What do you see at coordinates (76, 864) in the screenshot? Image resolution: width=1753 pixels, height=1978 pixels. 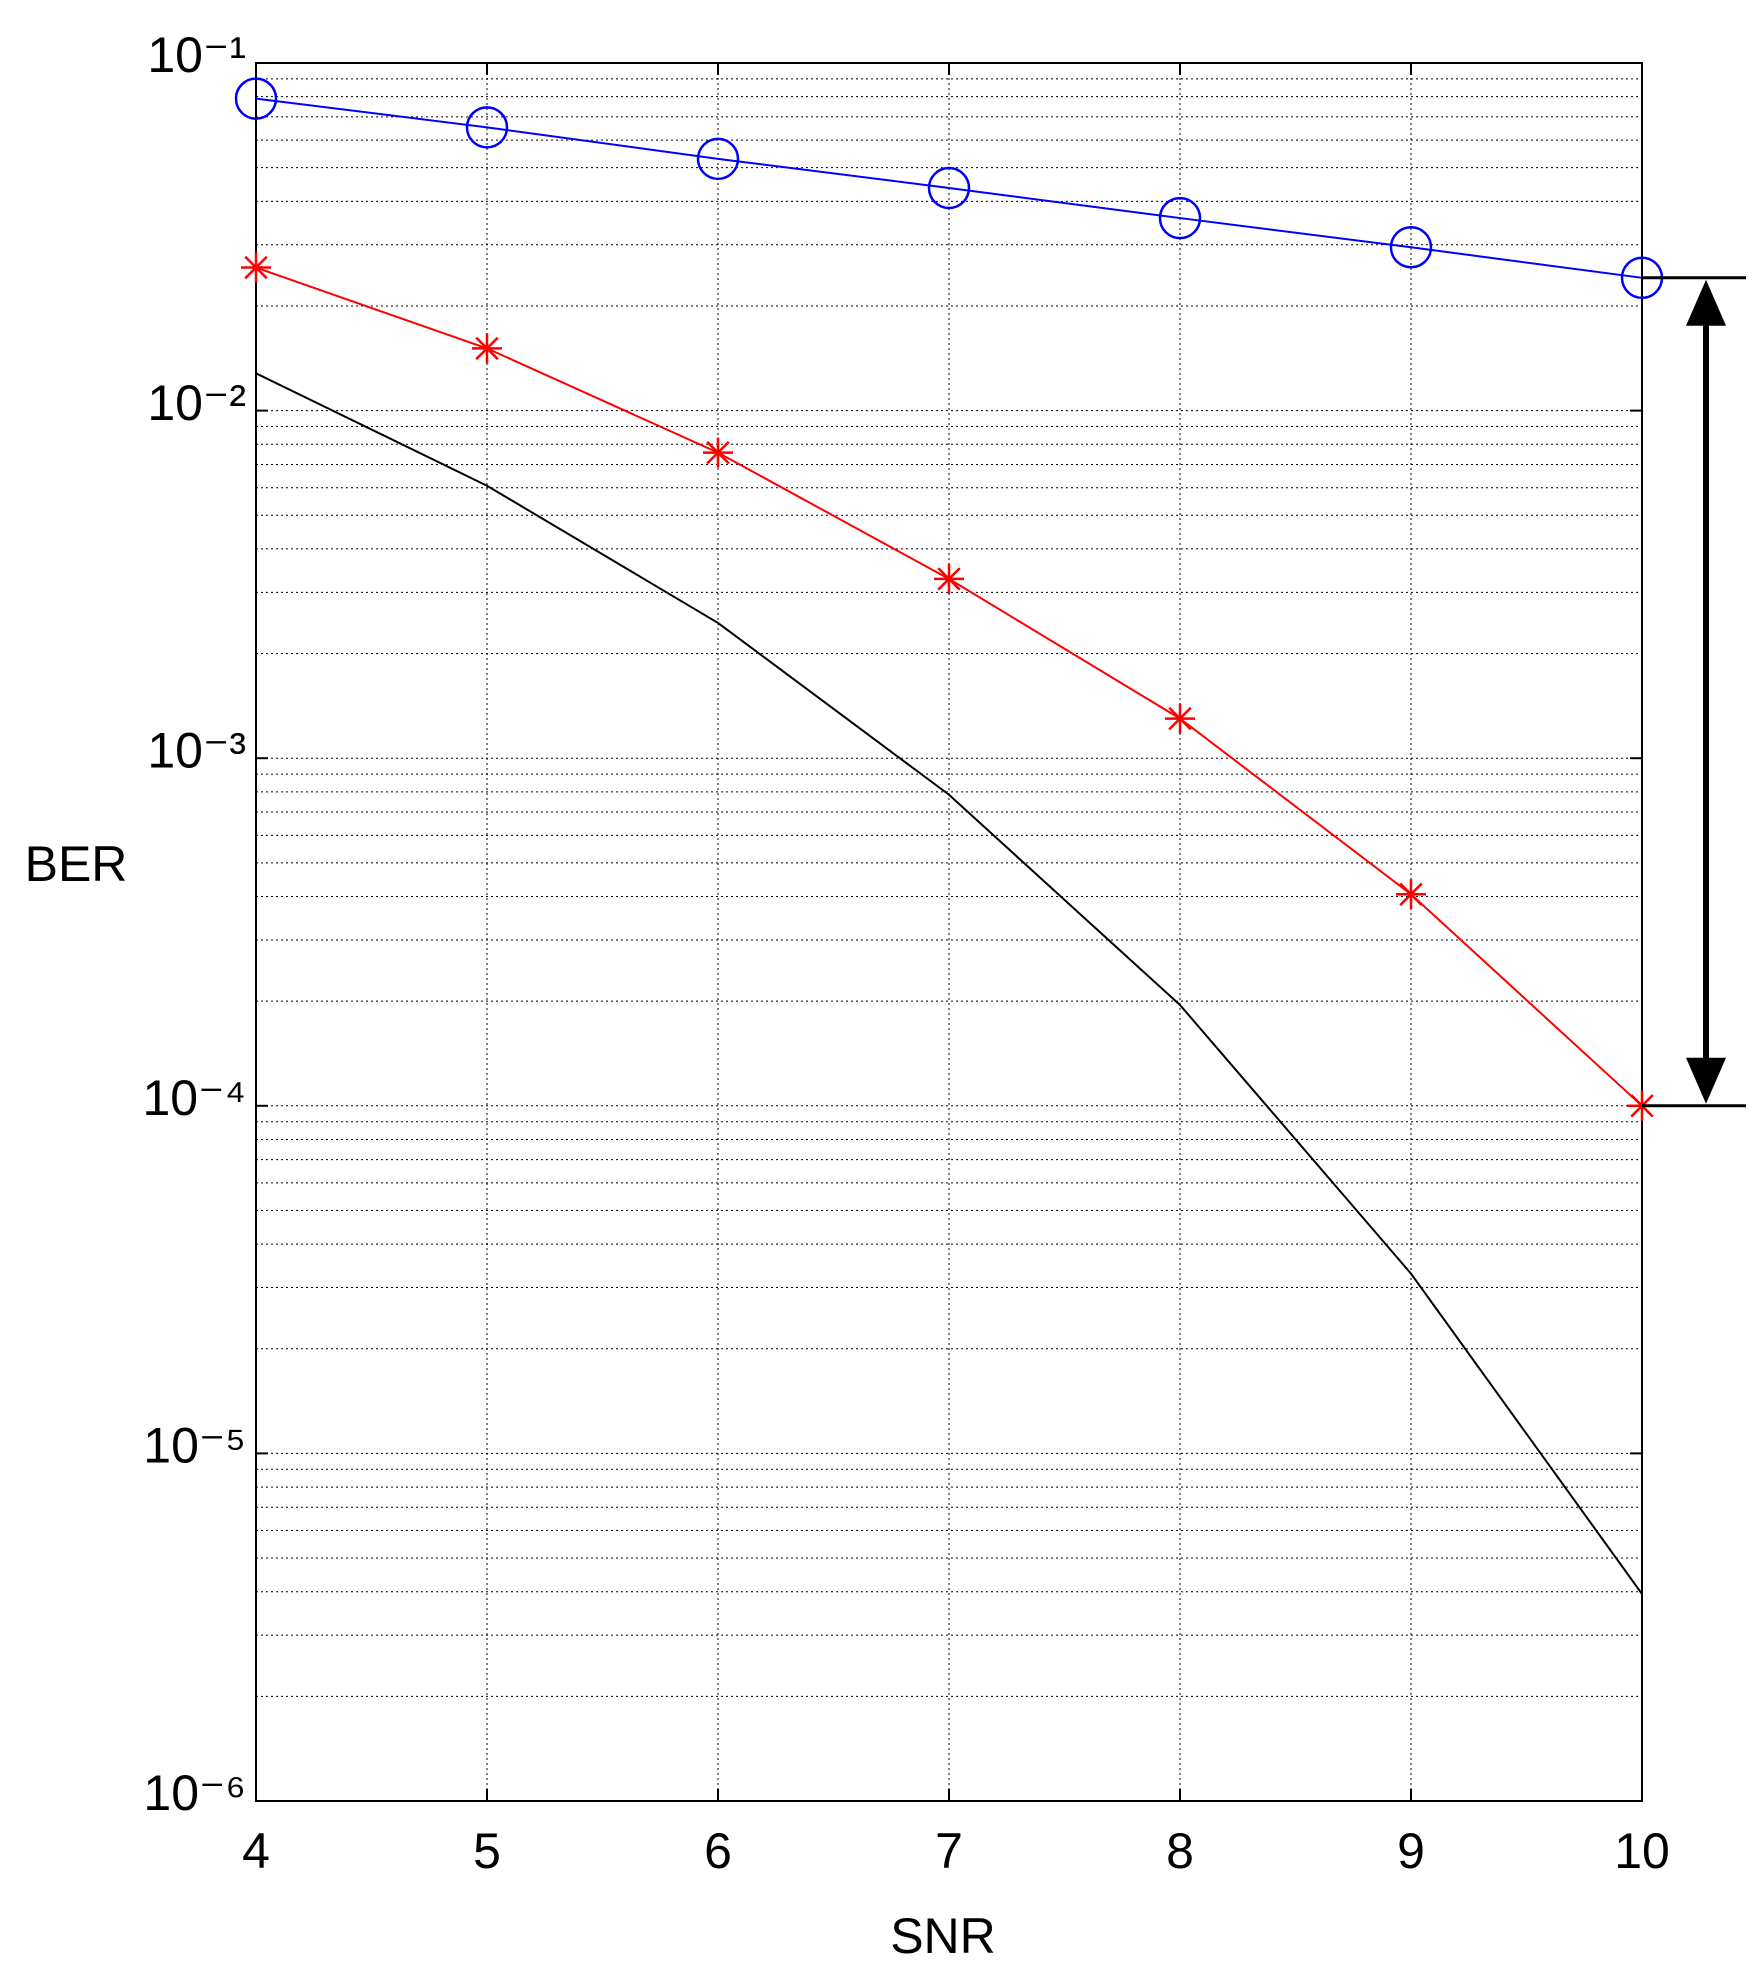 I see `y-axis-label: BER` at bounding box center [76, 864].